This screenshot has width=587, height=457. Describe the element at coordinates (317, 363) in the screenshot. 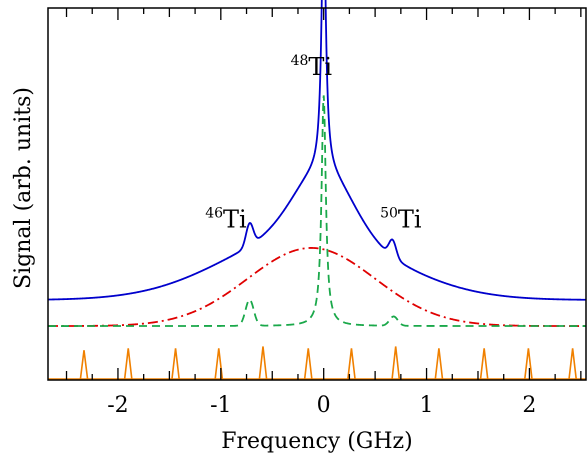

I see `frequency-comb-layer` at that location.